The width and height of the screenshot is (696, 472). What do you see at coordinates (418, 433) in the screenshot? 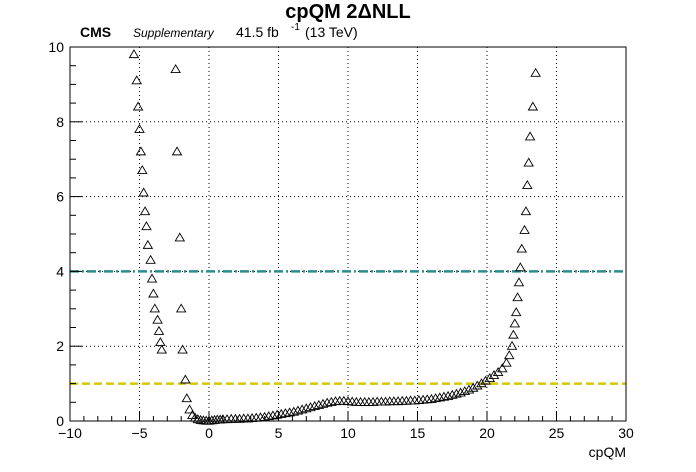
I see `x-tick-label: 15` at bounding box center [418, 433].